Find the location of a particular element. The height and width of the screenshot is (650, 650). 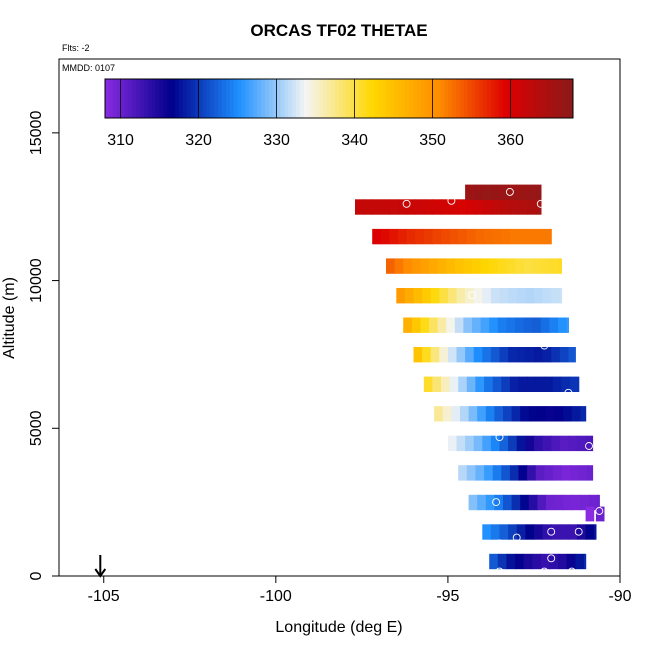

colorbar-tick-label: 330 is located at coordinates (276, 140).